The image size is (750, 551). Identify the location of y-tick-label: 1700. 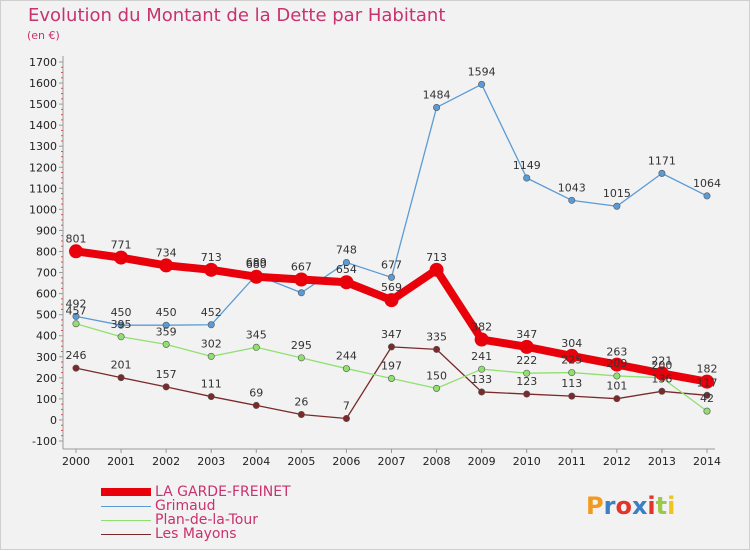
(43, 62).